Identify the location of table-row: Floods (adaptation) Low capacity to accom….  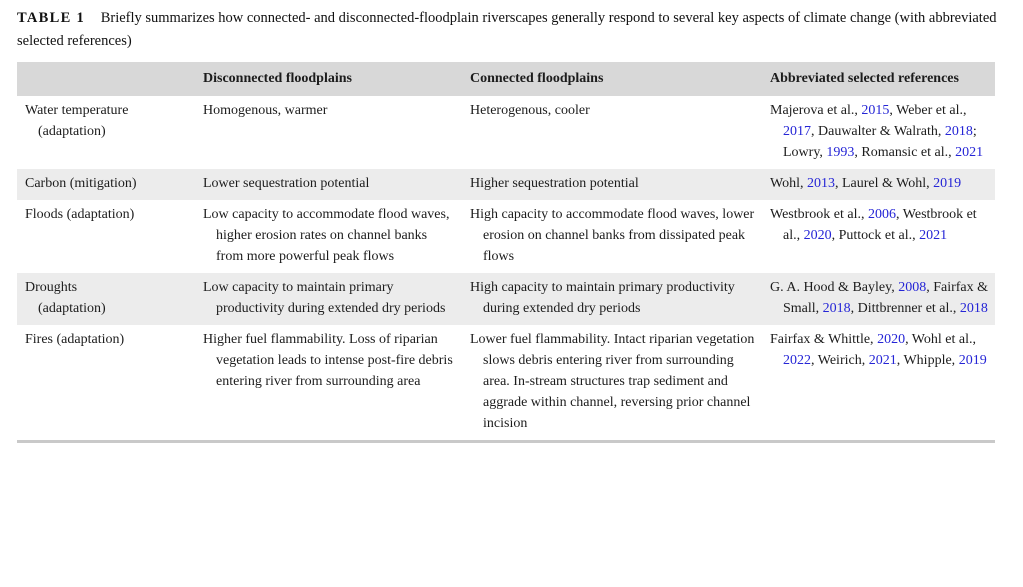
(506, 236).